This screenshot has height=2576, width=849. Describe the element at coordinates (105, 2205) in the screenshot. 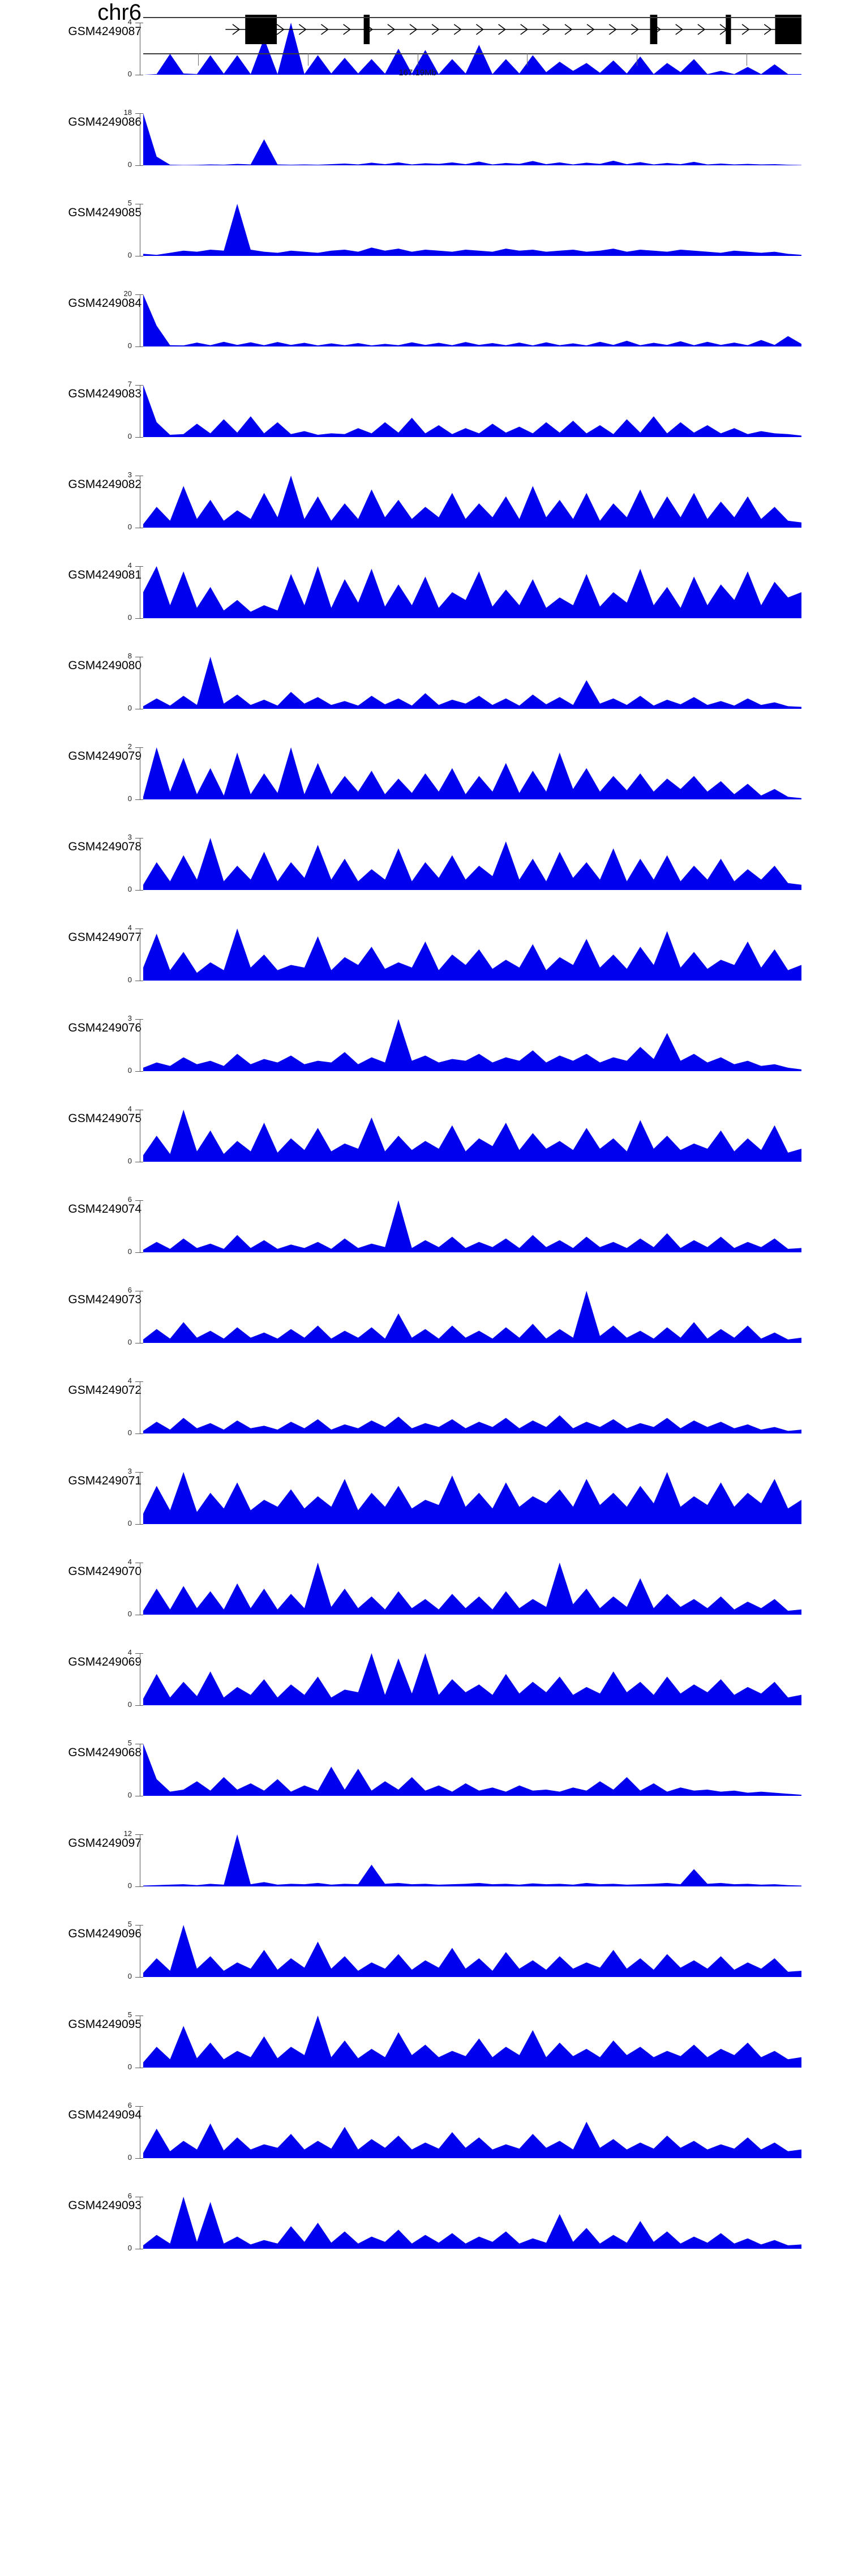

I see `track-label-gsm4249093: GSM4249093` at that location.